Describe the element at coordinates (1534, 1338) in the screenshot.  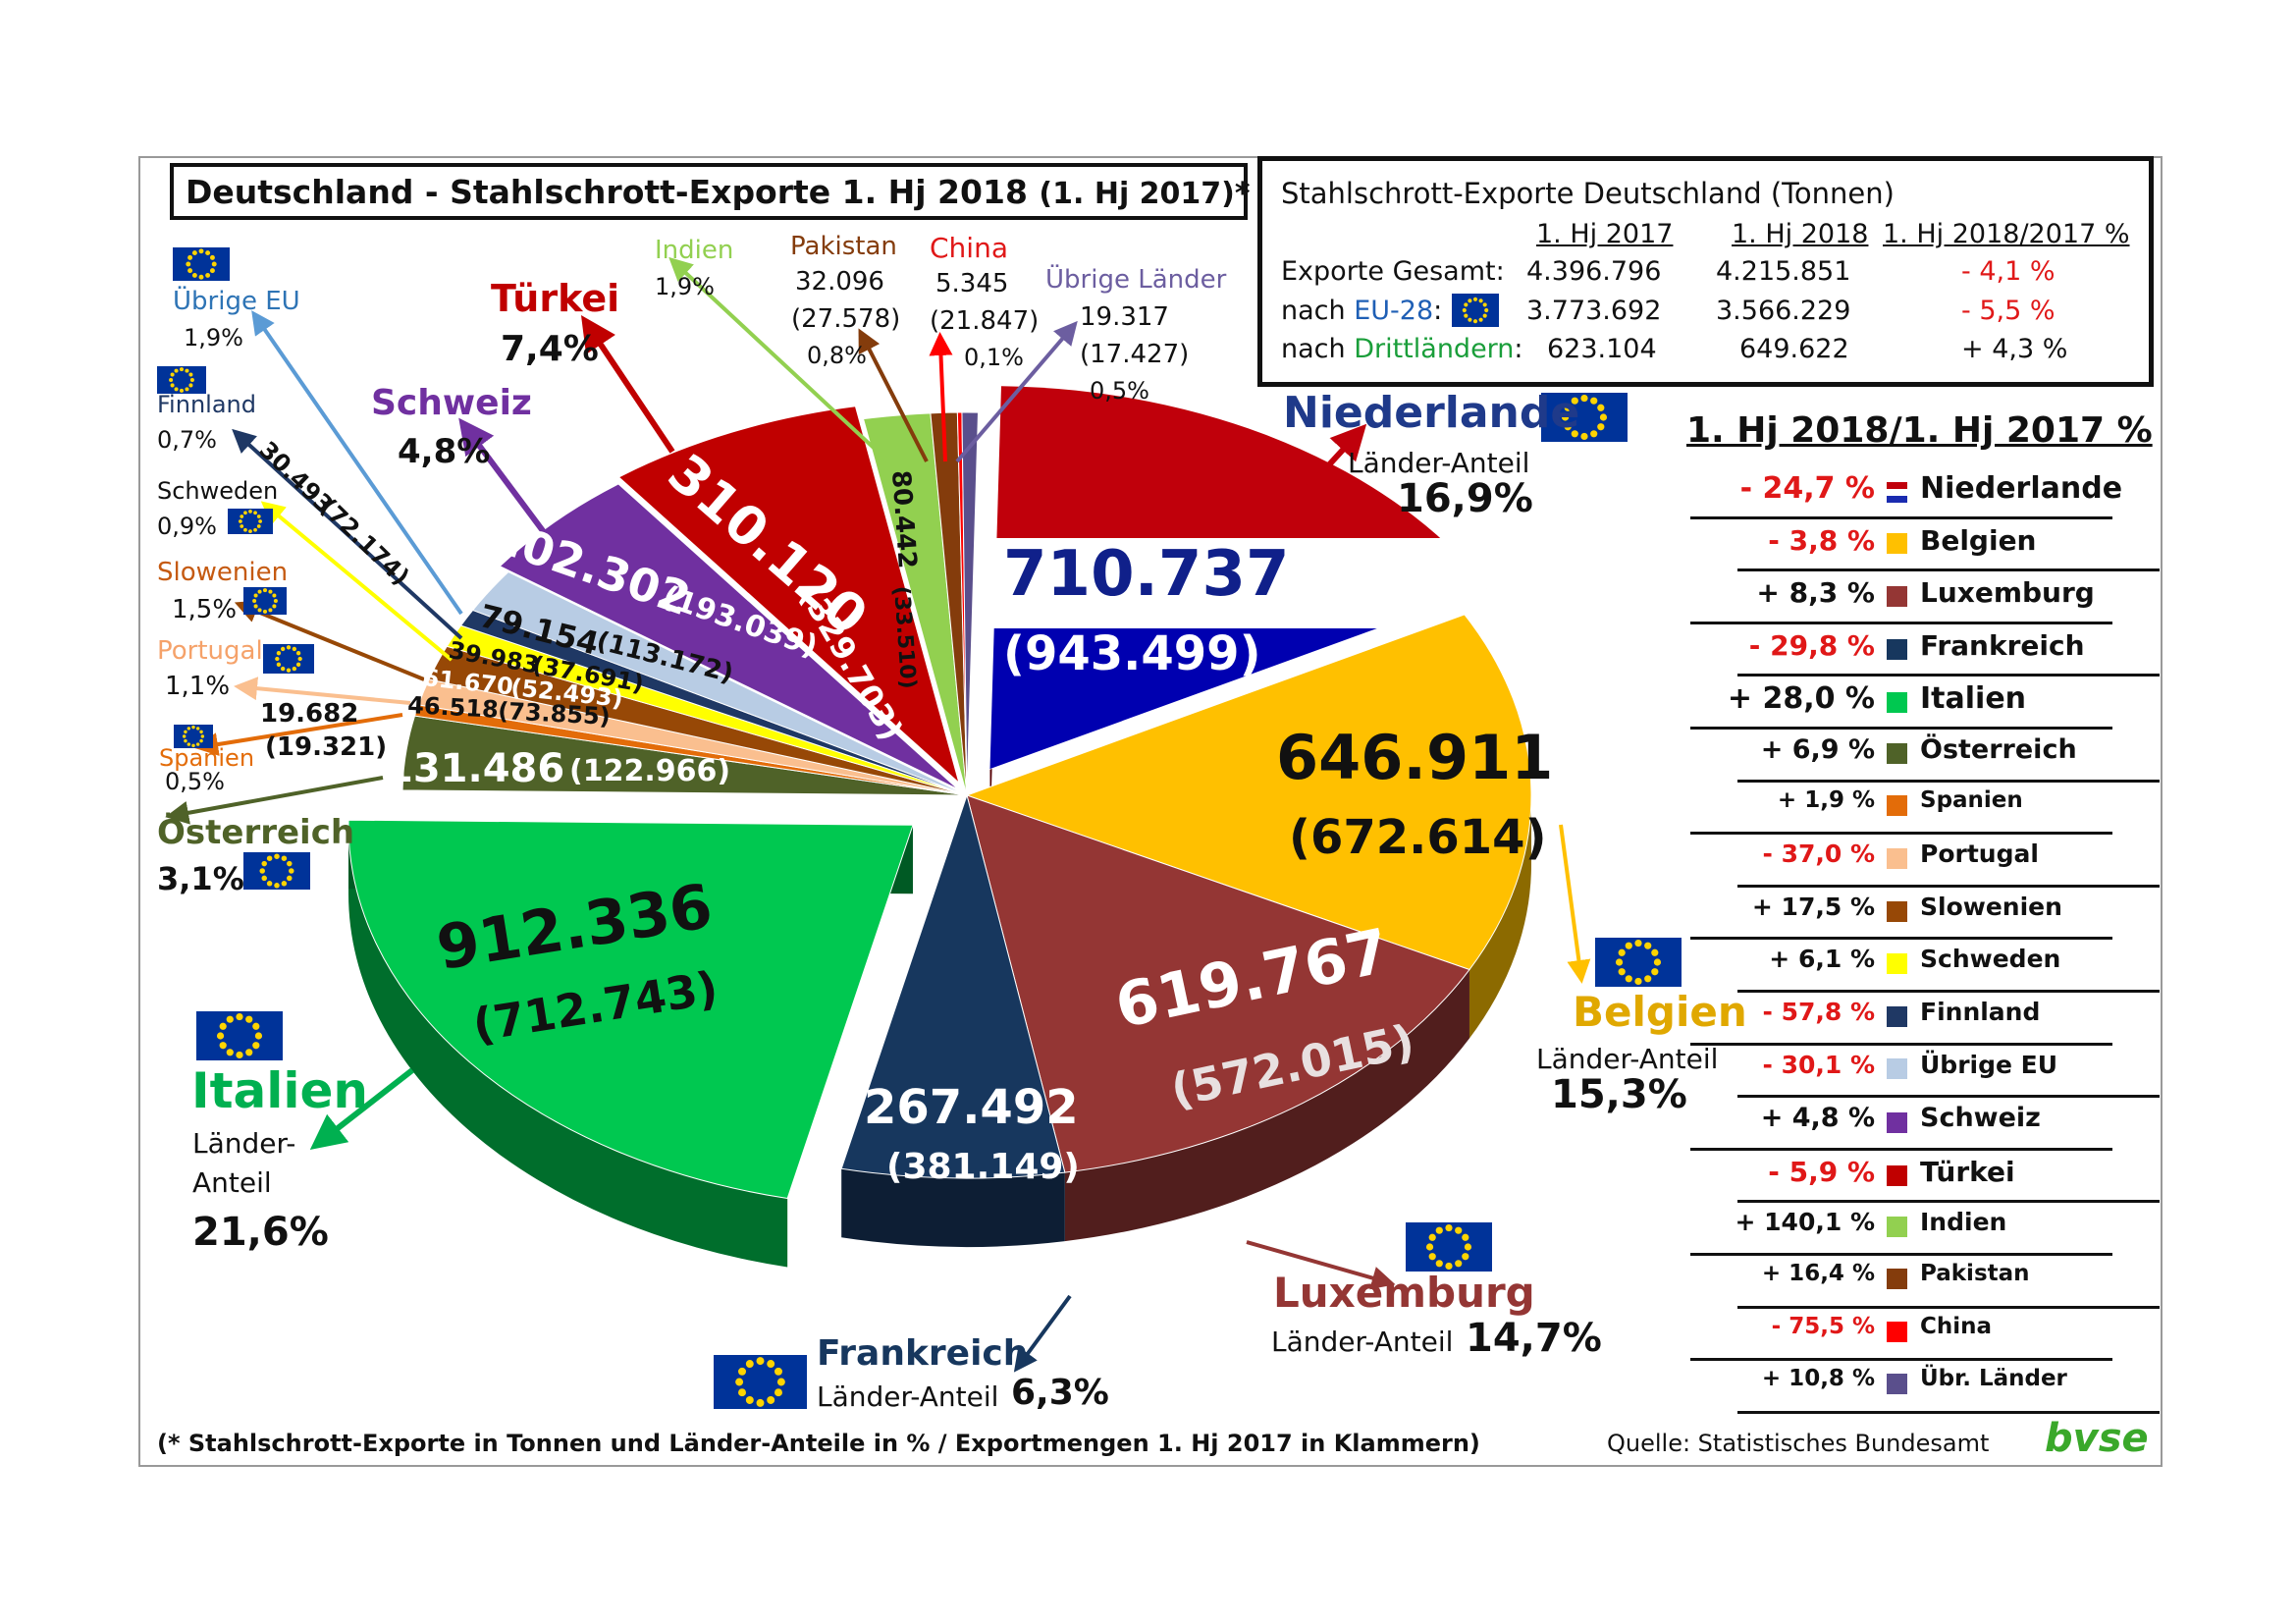
I see `share-label-luxemburg: 14,7%` at that location.